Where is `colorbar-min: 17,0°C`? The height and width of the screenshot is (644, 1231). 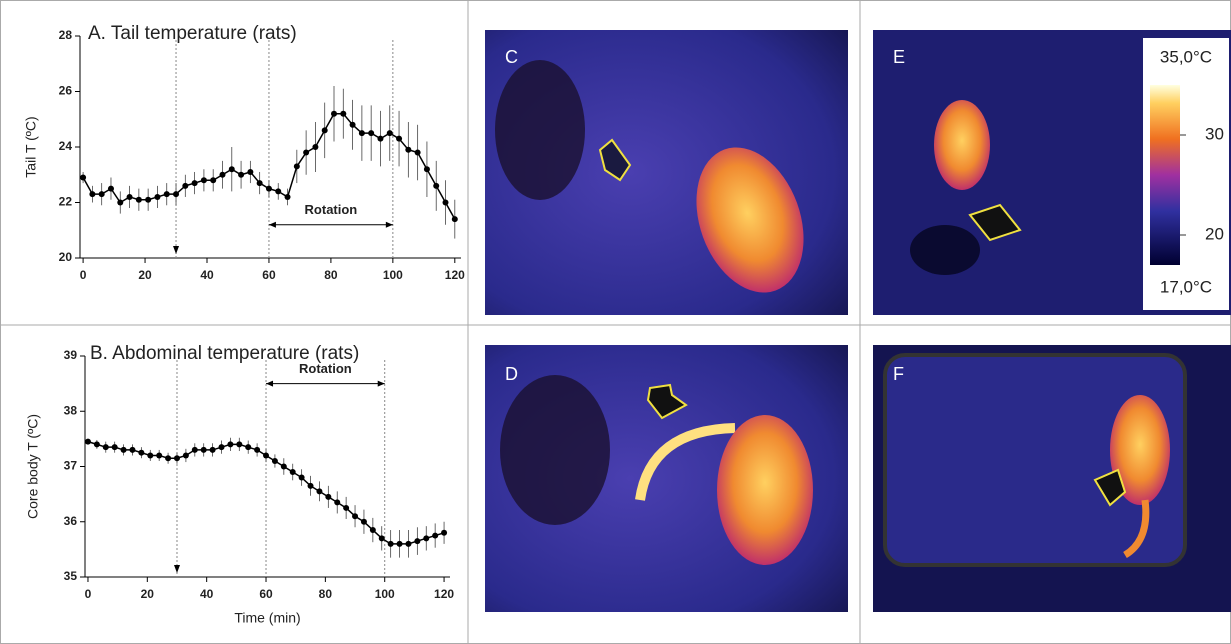
colorbar-min: 17,0°C is located at coordinates (1186, 286).